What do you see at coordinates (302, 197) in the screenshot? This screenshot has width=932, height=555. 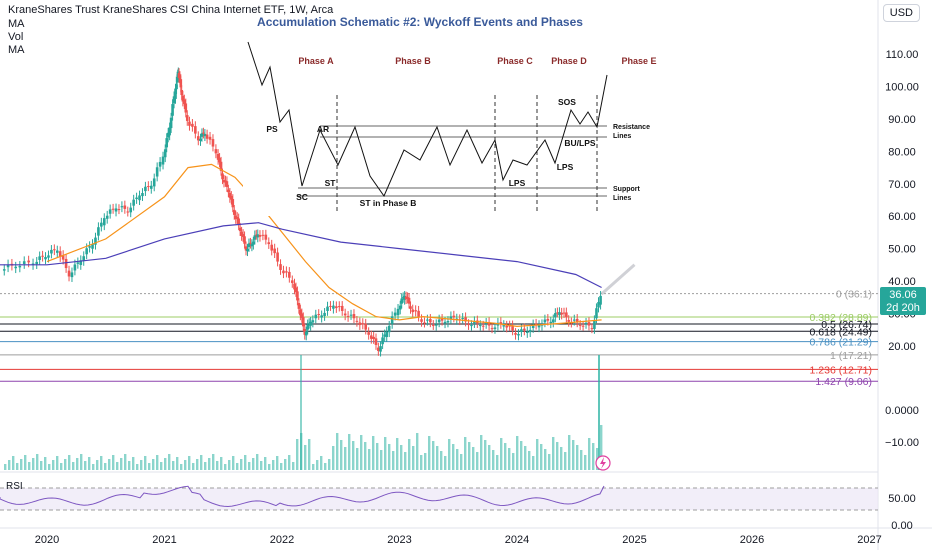 I see `wyckoff-event-label: SC` at bounding box center [302, 197].